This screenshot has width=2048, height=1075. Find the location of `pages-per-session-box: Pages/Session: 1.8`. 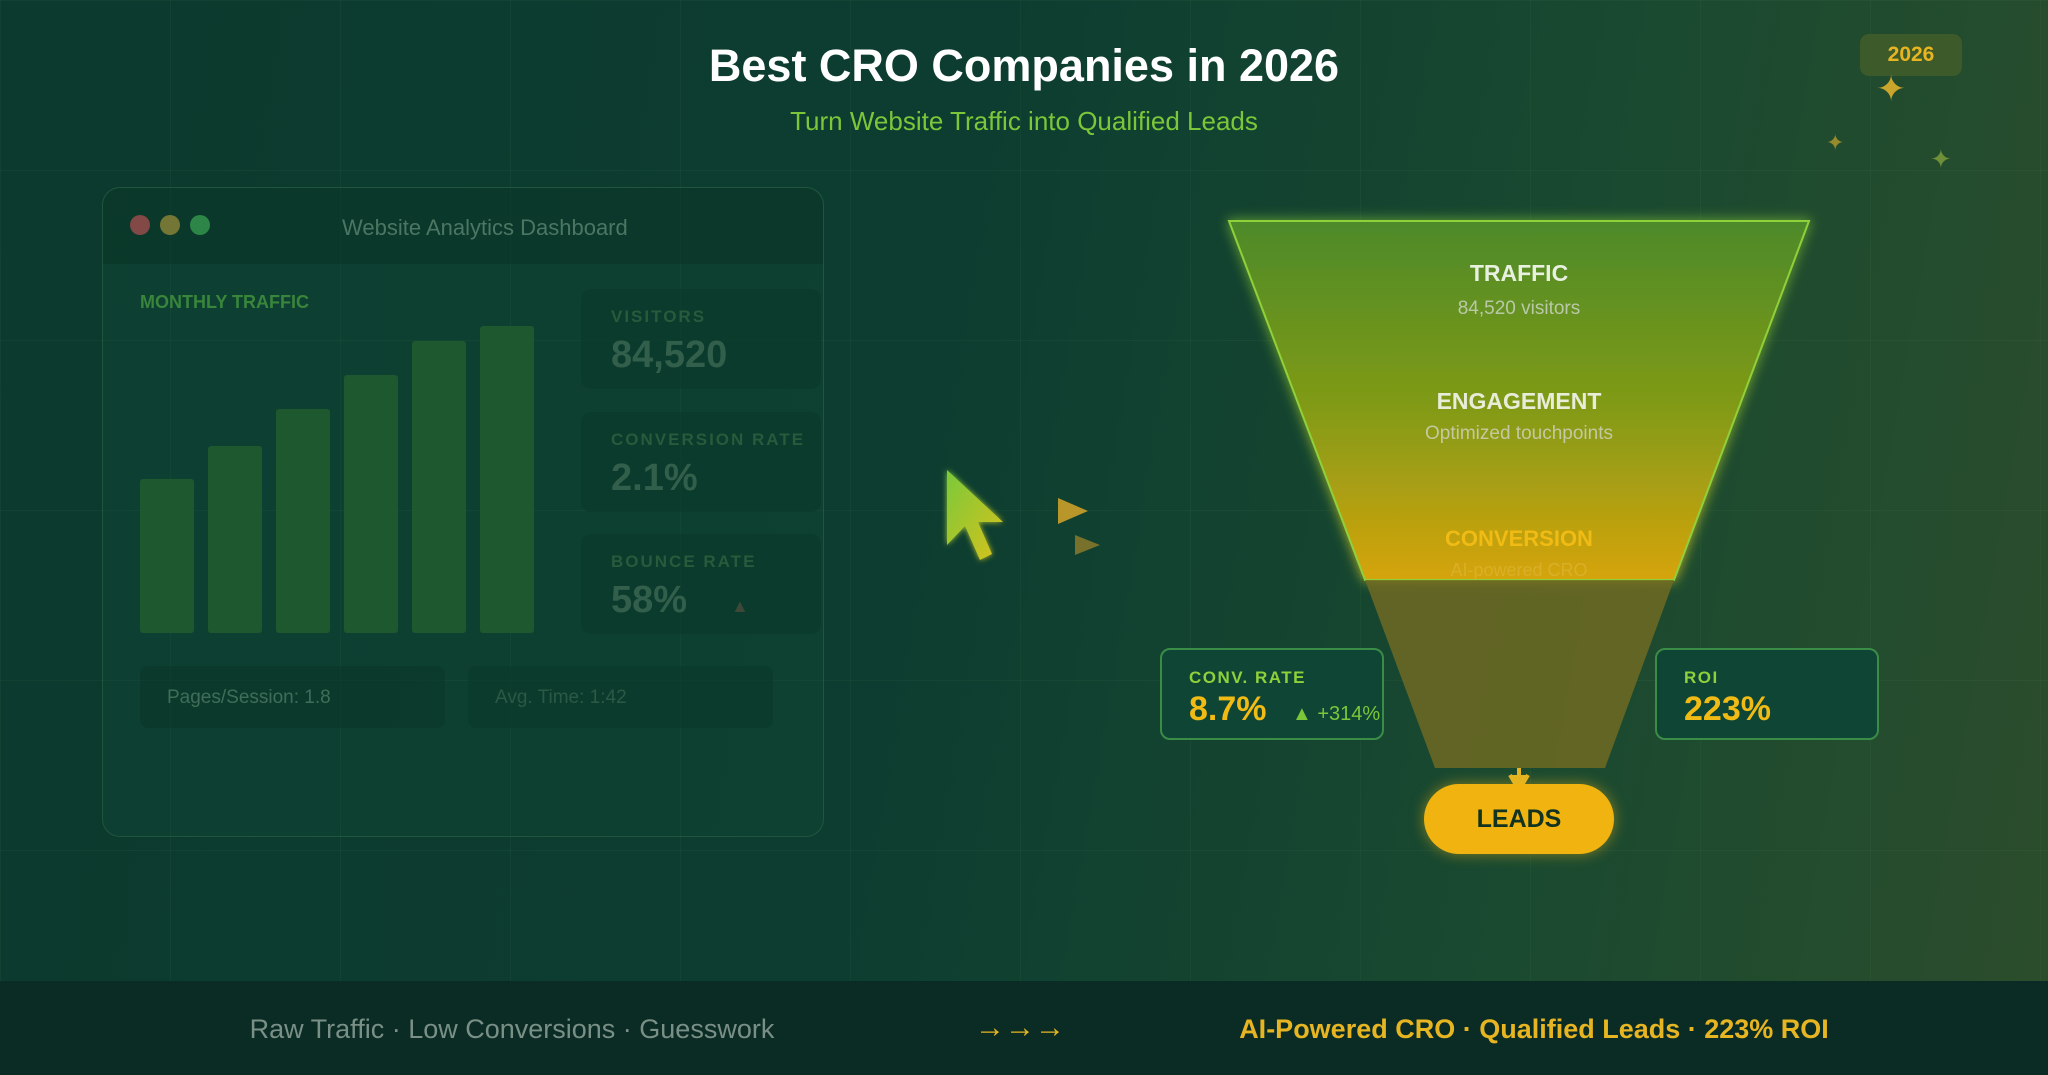

pages-per-session-box: Pages/Session: 1.8 is located at coordinates (292, 697).